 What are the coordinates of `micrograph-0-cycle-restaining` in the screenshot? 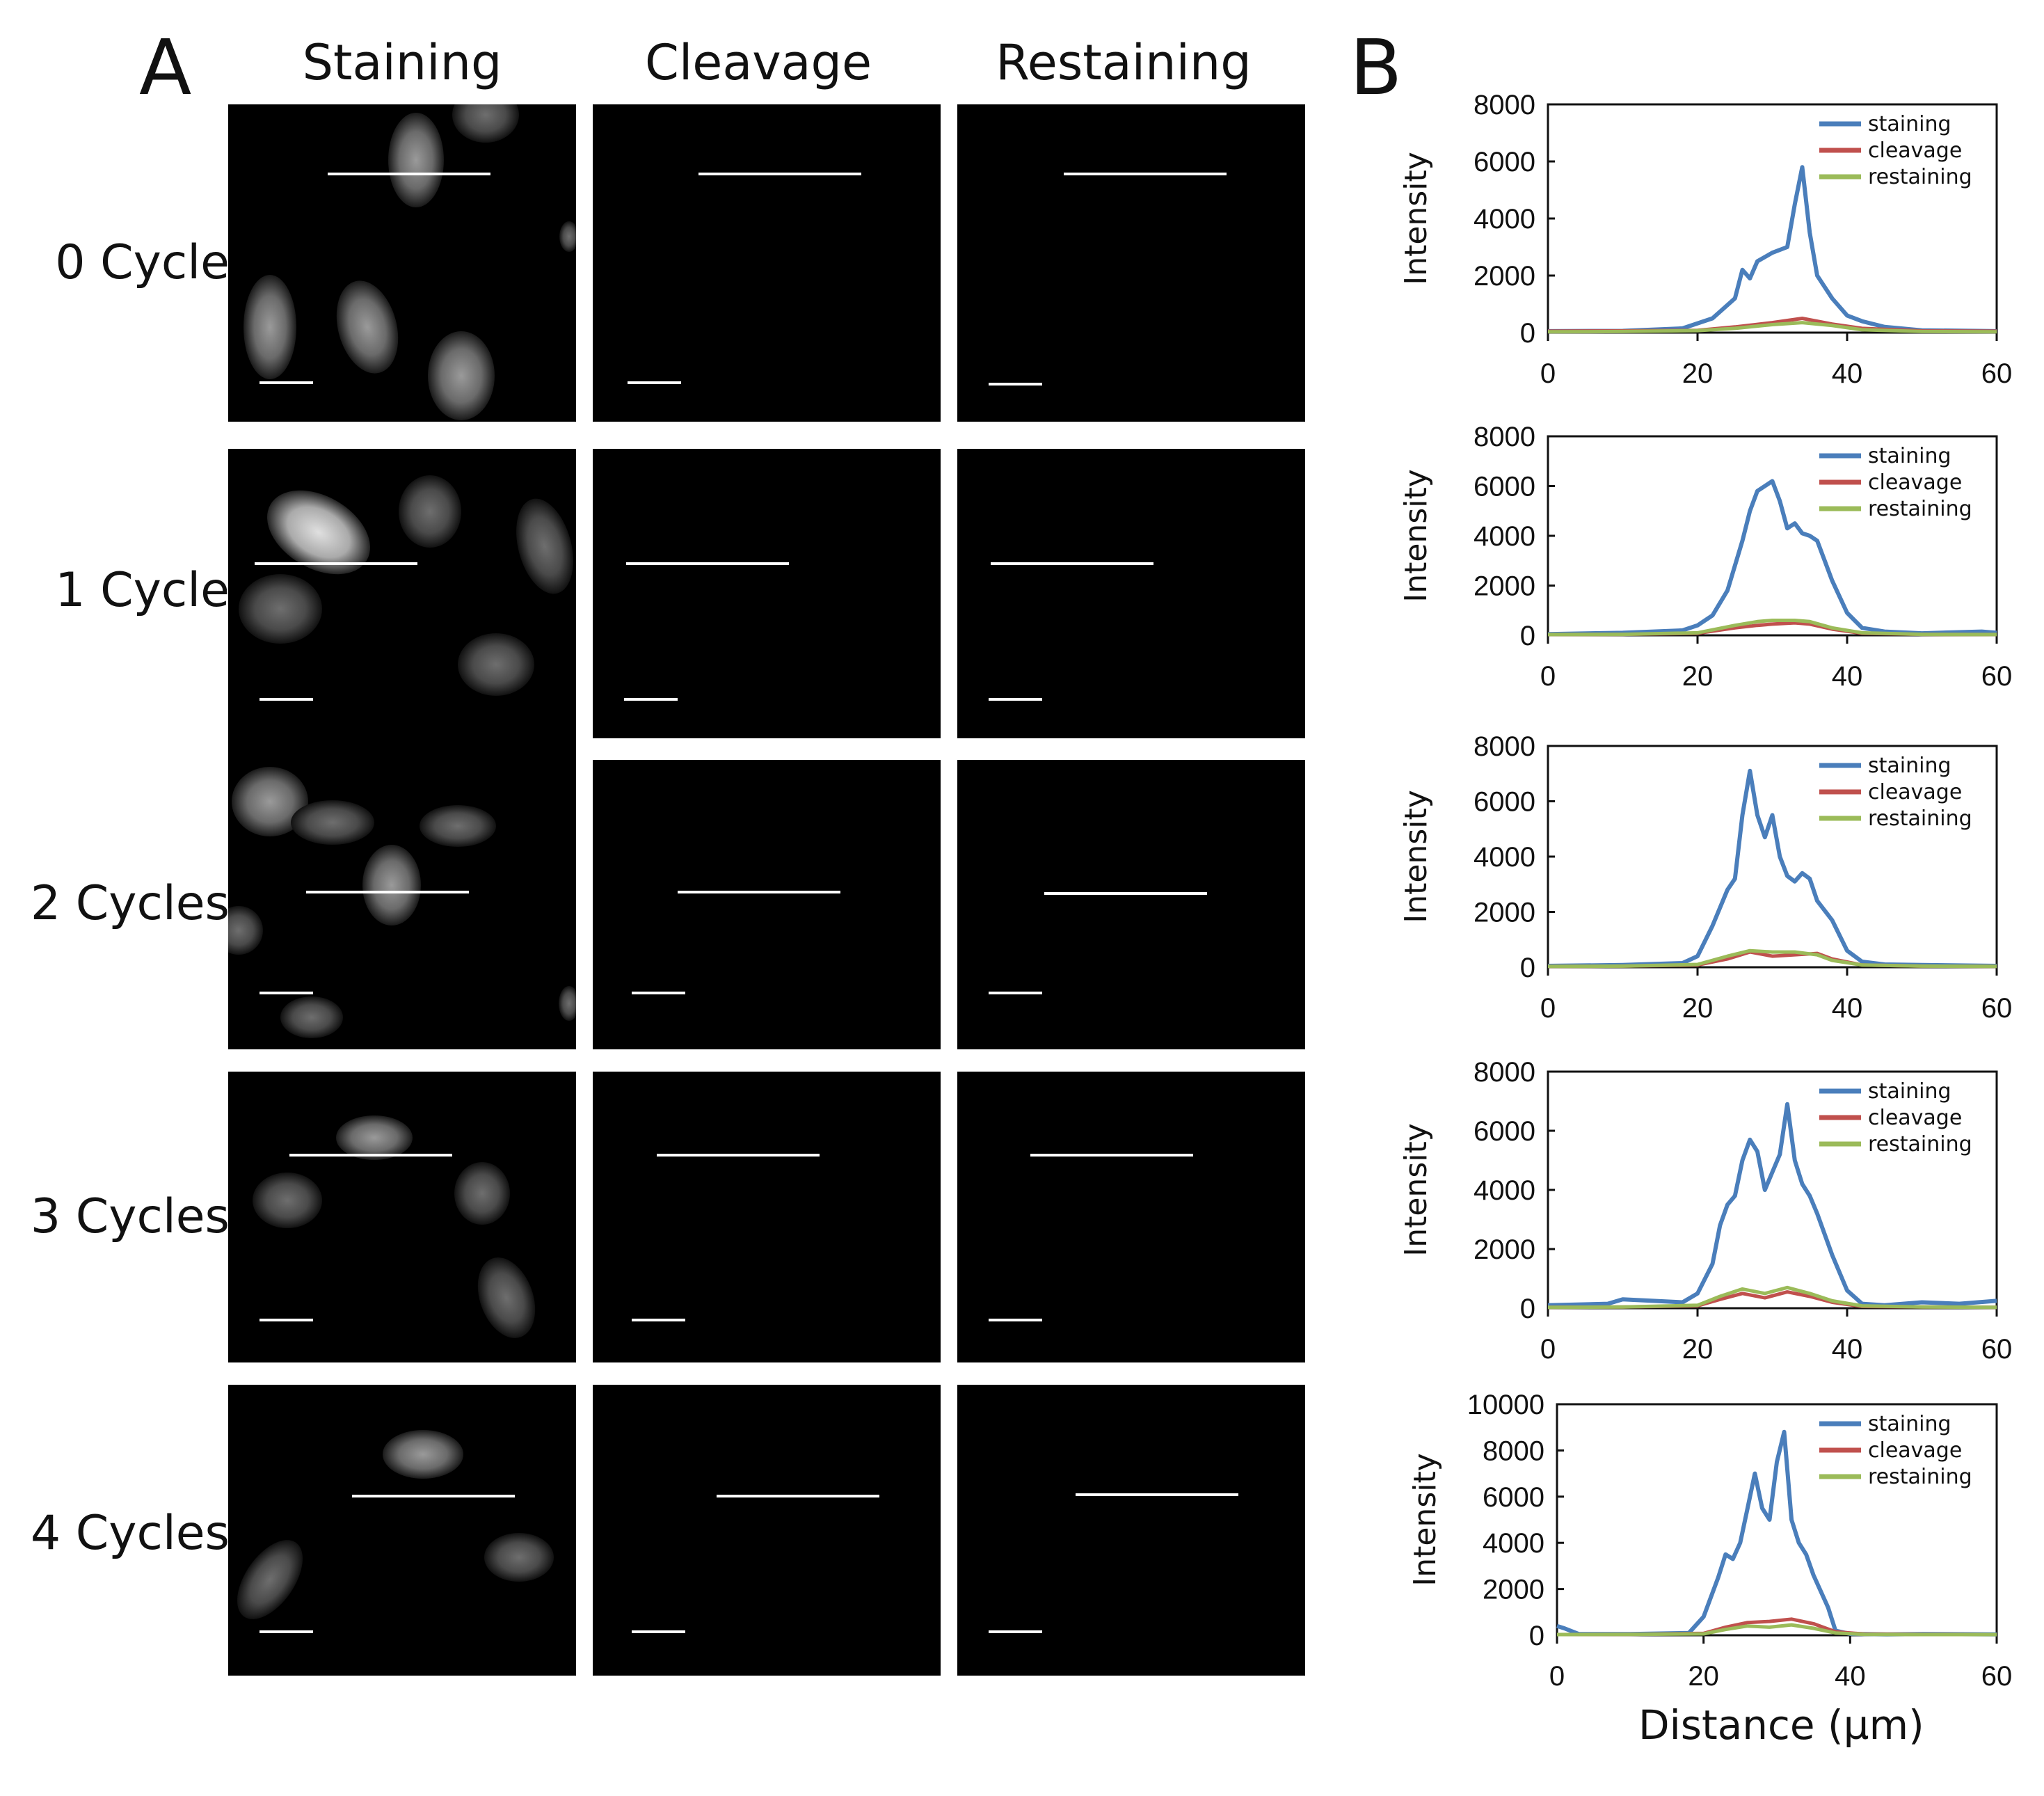 It's located at (1131, 263).